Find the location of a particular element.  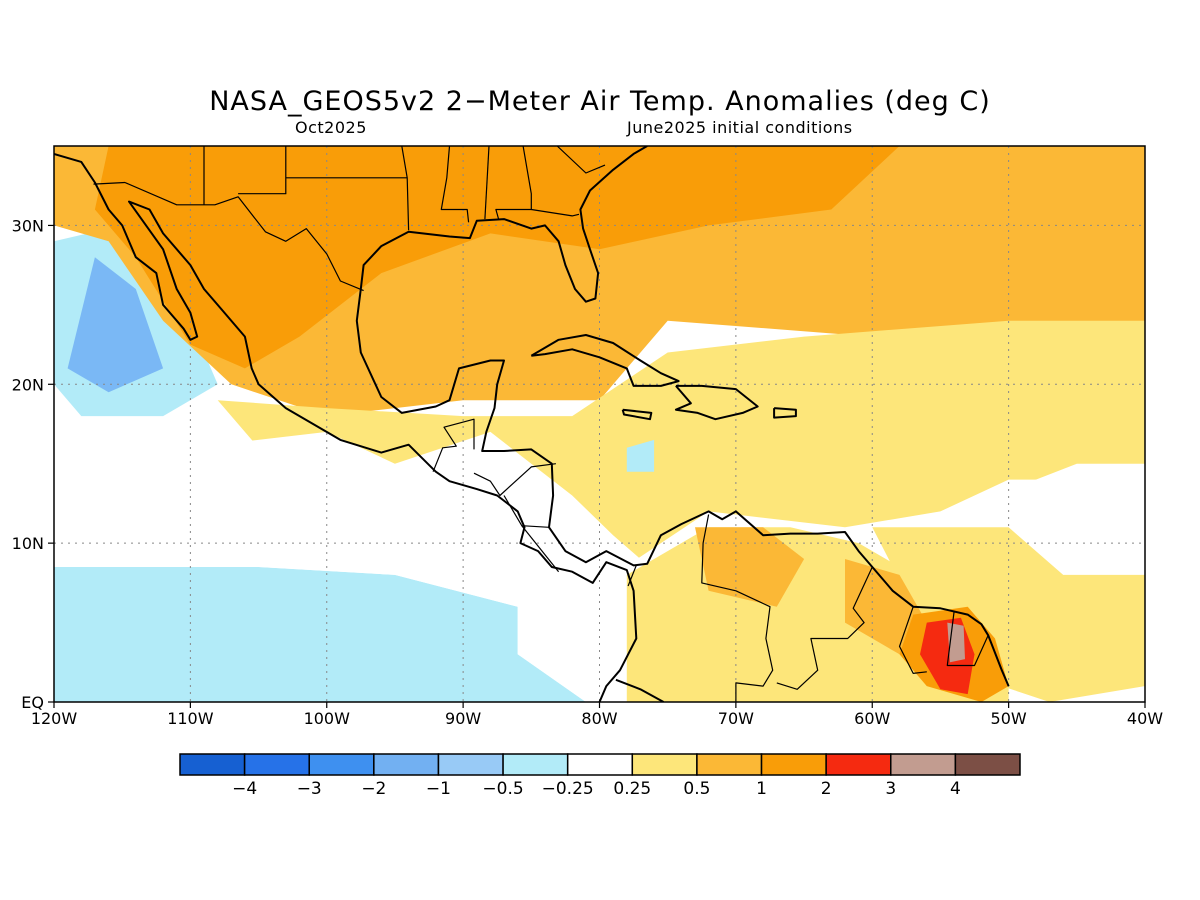

y-tick-label: 30N is located at coordinates (28, 225).